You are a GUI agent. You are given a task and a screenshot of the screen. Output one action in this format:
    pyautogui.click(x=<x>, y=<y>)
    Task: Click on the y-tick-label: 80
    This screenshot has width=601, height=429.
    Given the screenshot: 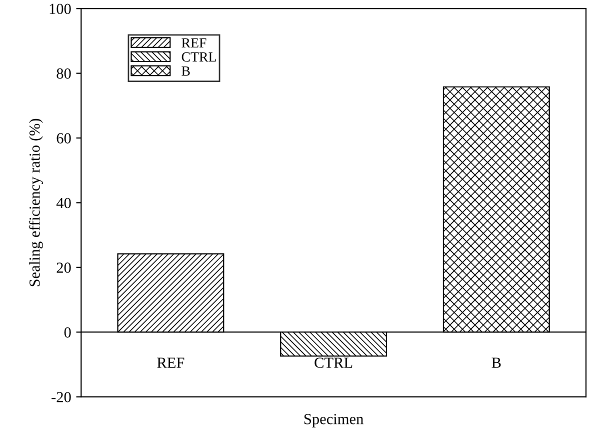 What is the action you would take?
    pyautogui.click(x=63, y=73)
    